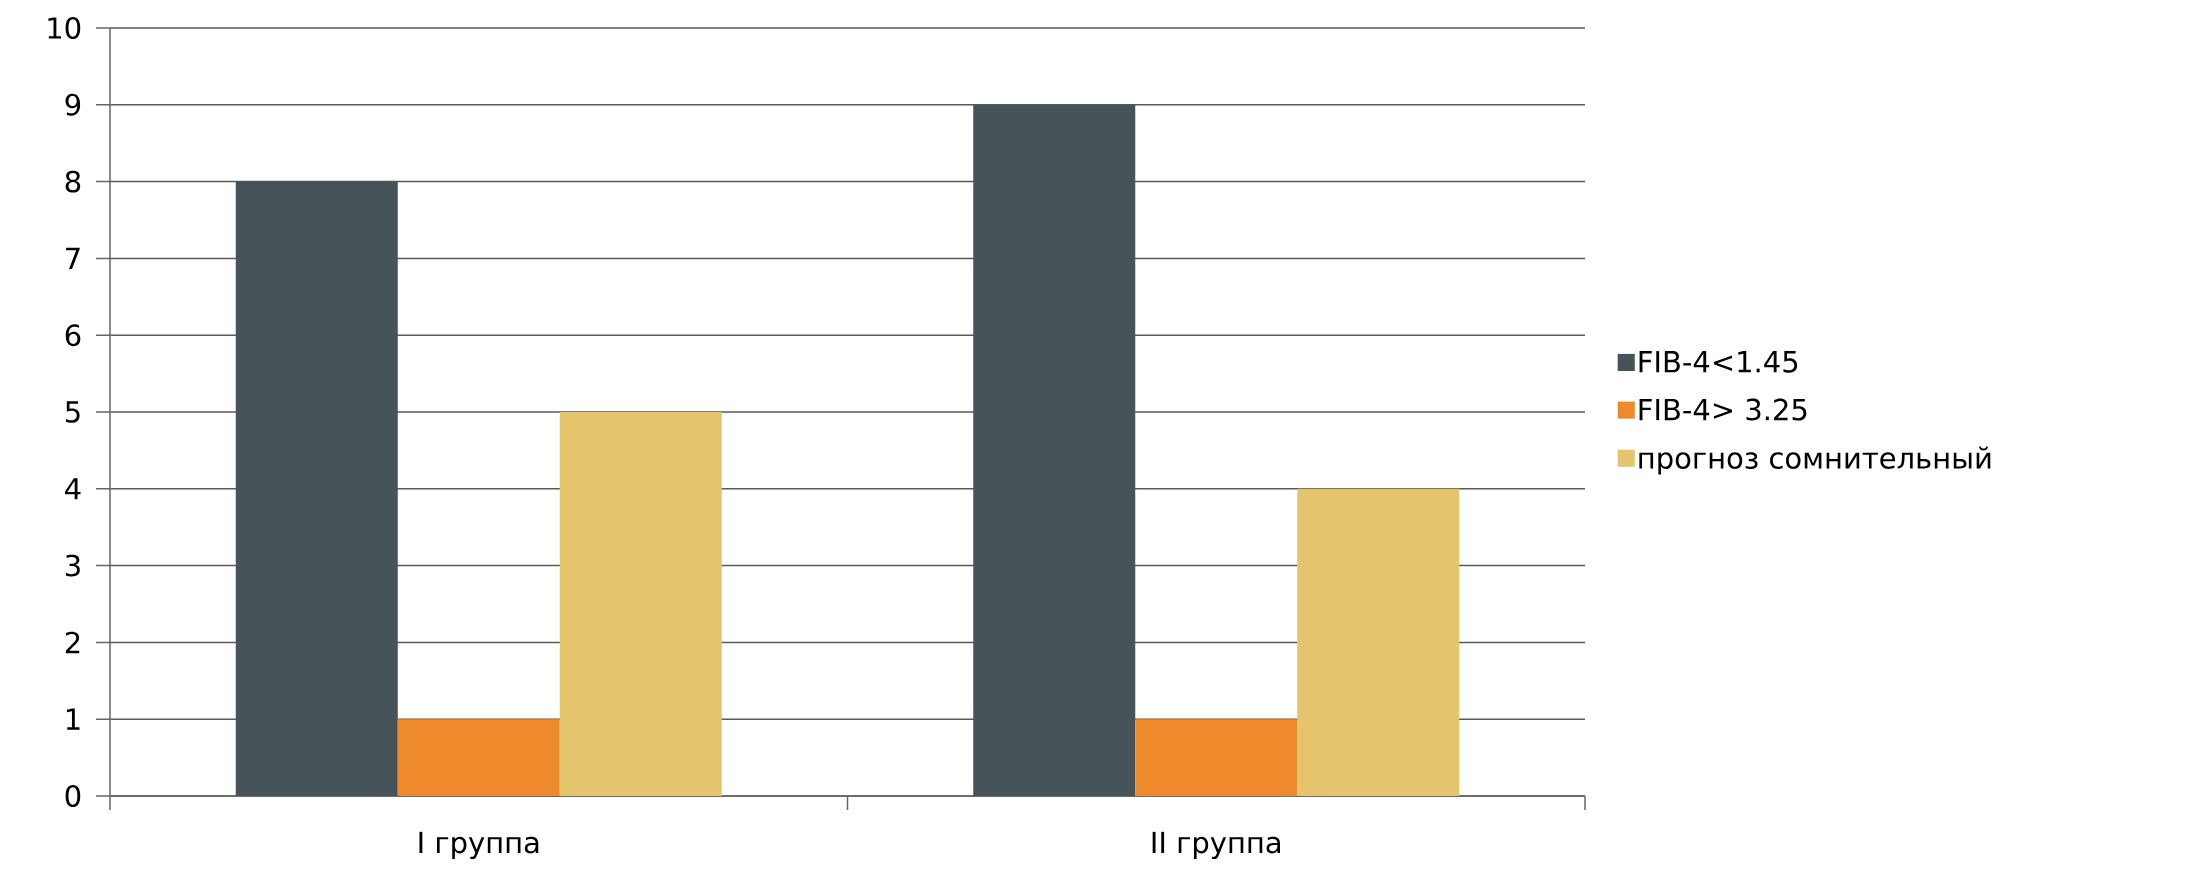 The height and width of the screenshot is (886, 2206). Describe the element at coordinates (73, 719) in the screenshot. I see `y-tick-label: 1` at that location.